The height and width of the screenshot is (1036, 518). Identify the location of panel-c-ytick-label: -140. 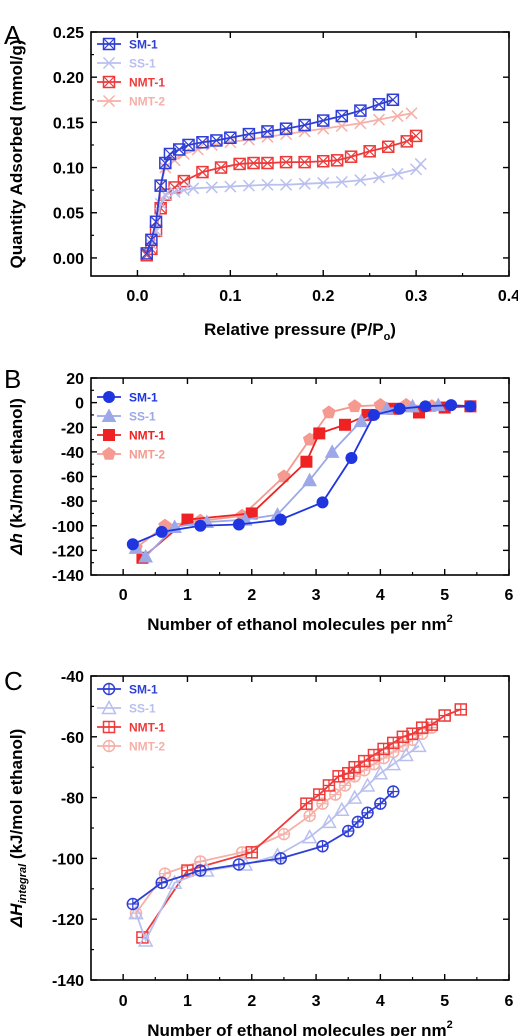
(68, 981).